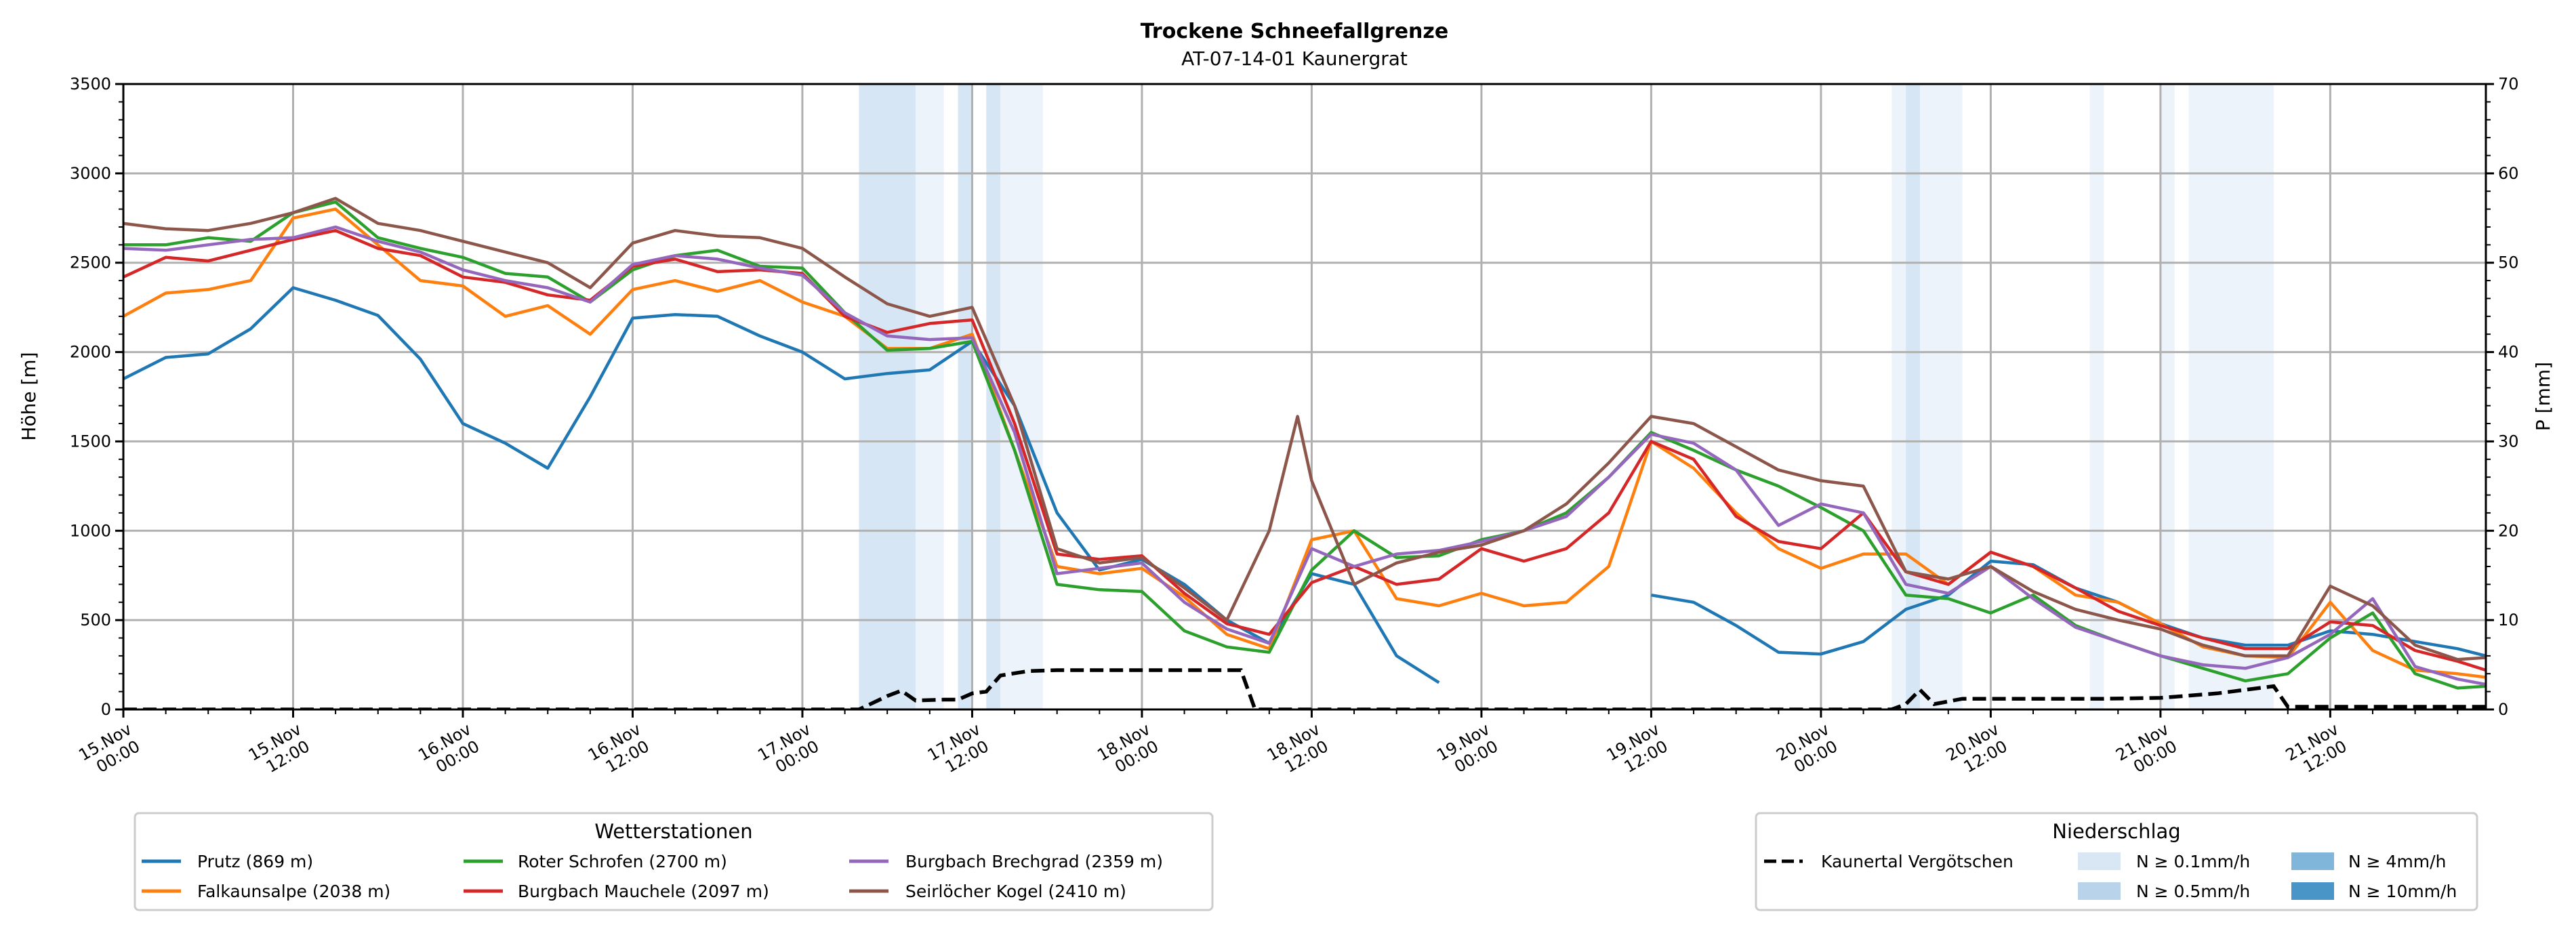 The height and width of the screenshot is (929, 2576). What do you see at coordinates (2403, 891) in the screenshot?
I see `legend-precip-label-3: N ≥ 10mm/h` at bounding box center [2403, 891].